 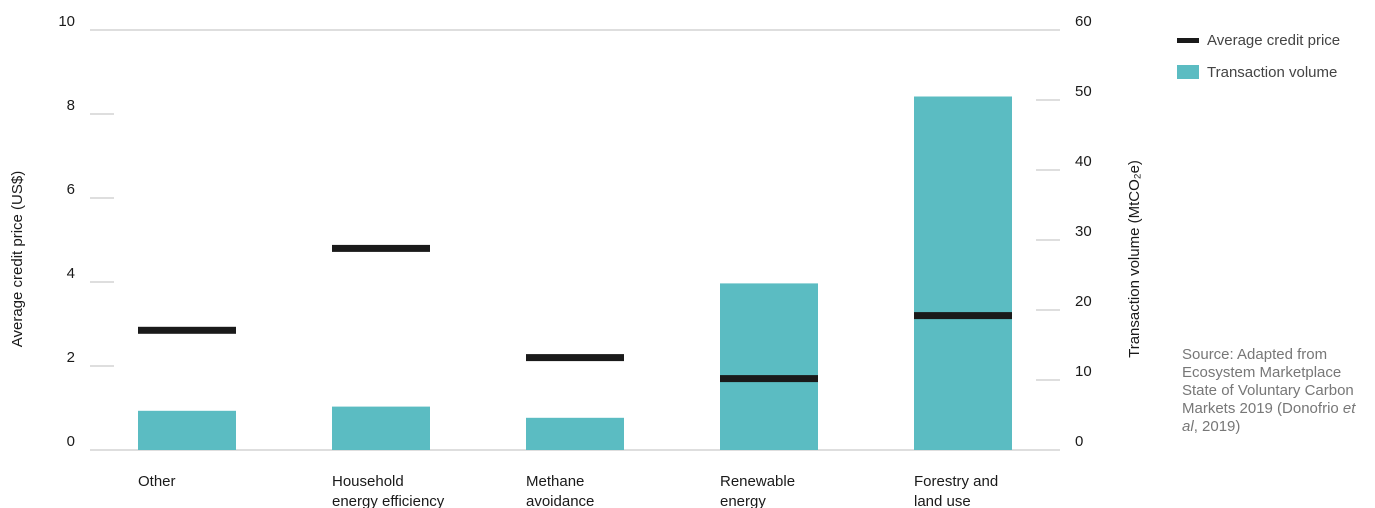 I want to click on legend-label-price: Average credit price, so click(x=1274, y=40).